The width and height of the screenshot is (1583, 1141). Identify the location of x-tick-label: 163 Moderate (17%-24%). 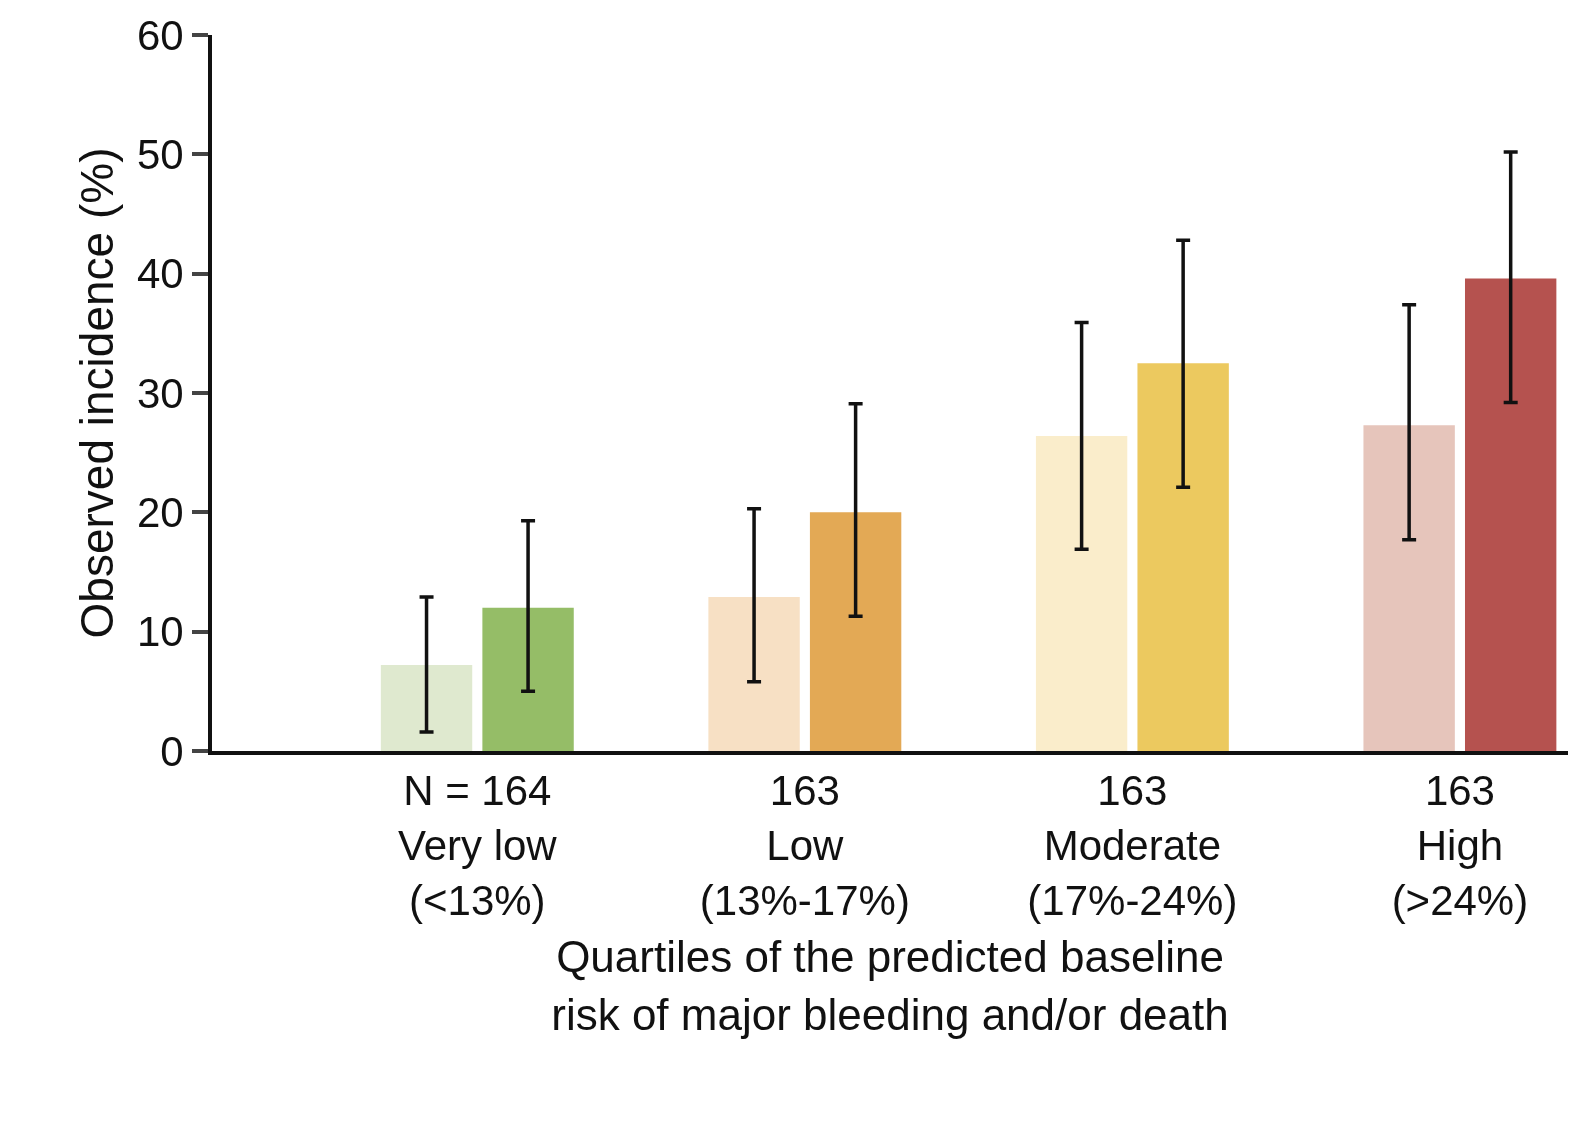
(1132, 845).